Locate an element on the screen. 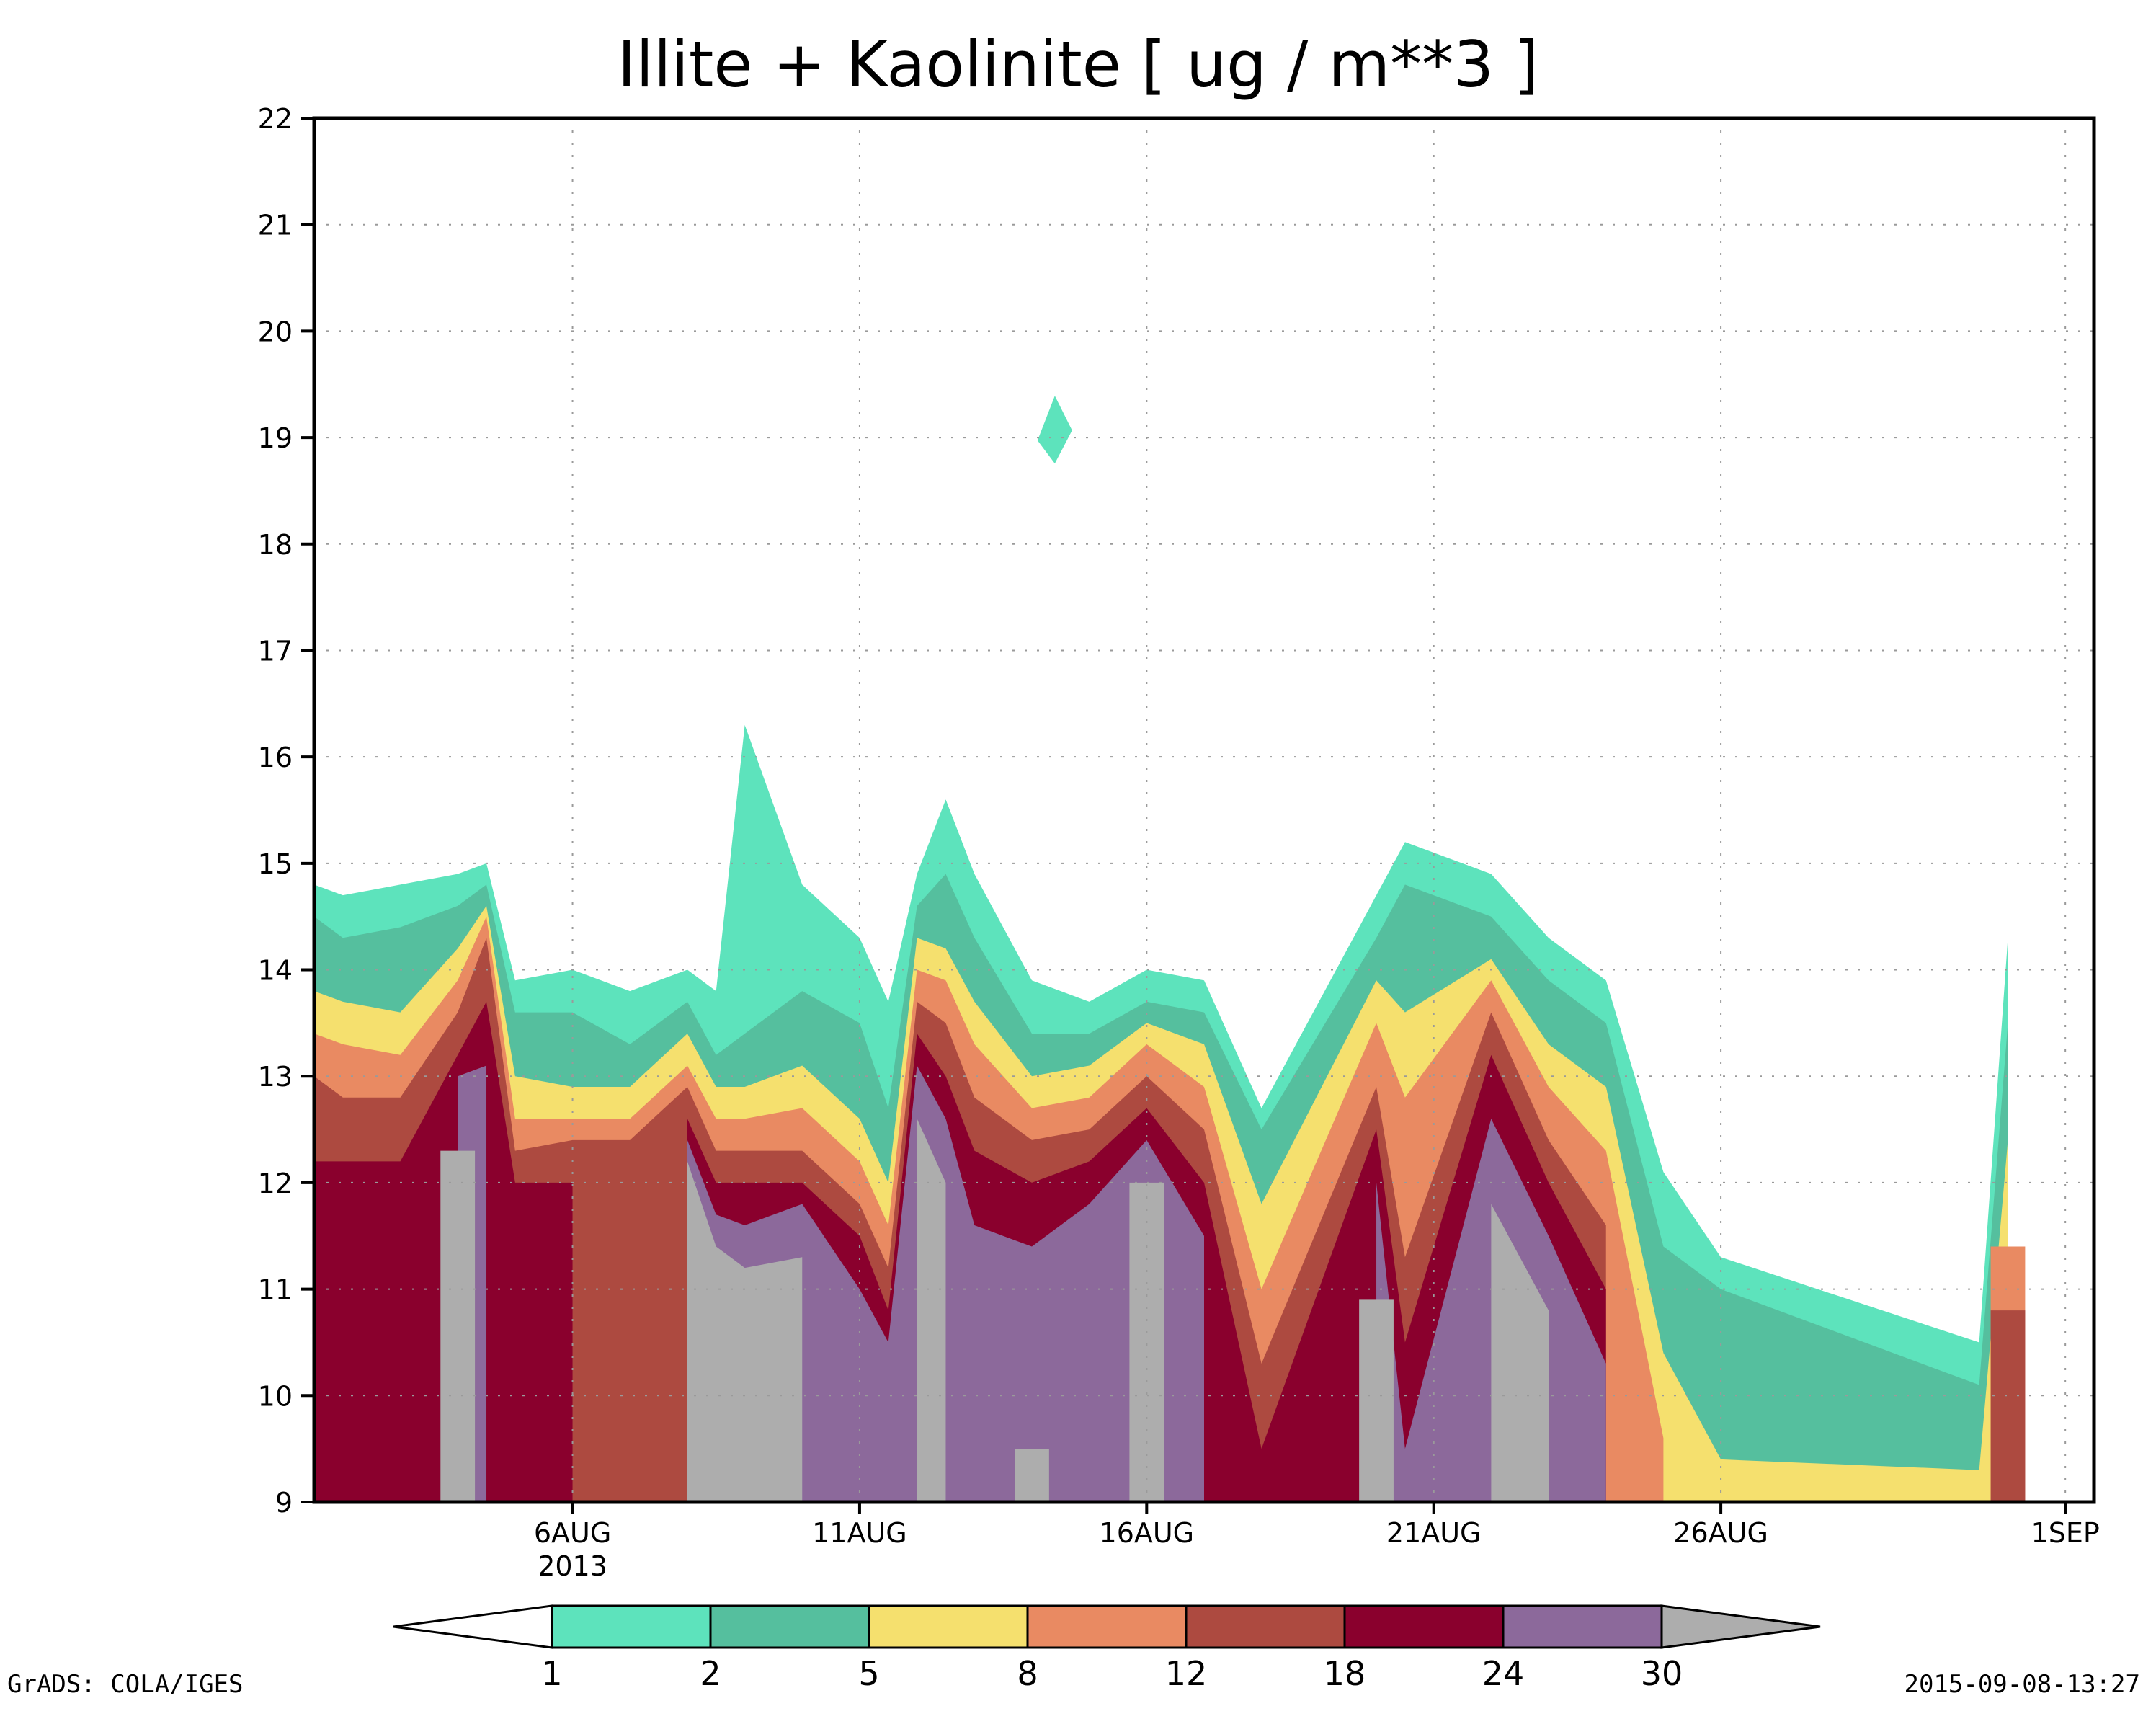  y-tick-label-16: 16 is located at coordinates (275, 757).